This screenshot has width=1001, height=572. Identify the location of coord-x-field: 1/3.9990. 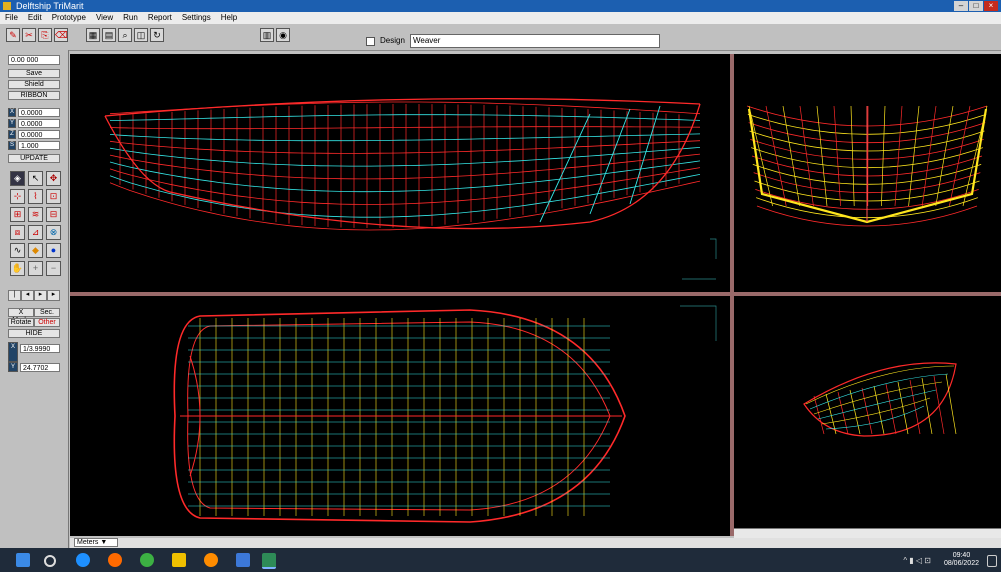
(40, 348).